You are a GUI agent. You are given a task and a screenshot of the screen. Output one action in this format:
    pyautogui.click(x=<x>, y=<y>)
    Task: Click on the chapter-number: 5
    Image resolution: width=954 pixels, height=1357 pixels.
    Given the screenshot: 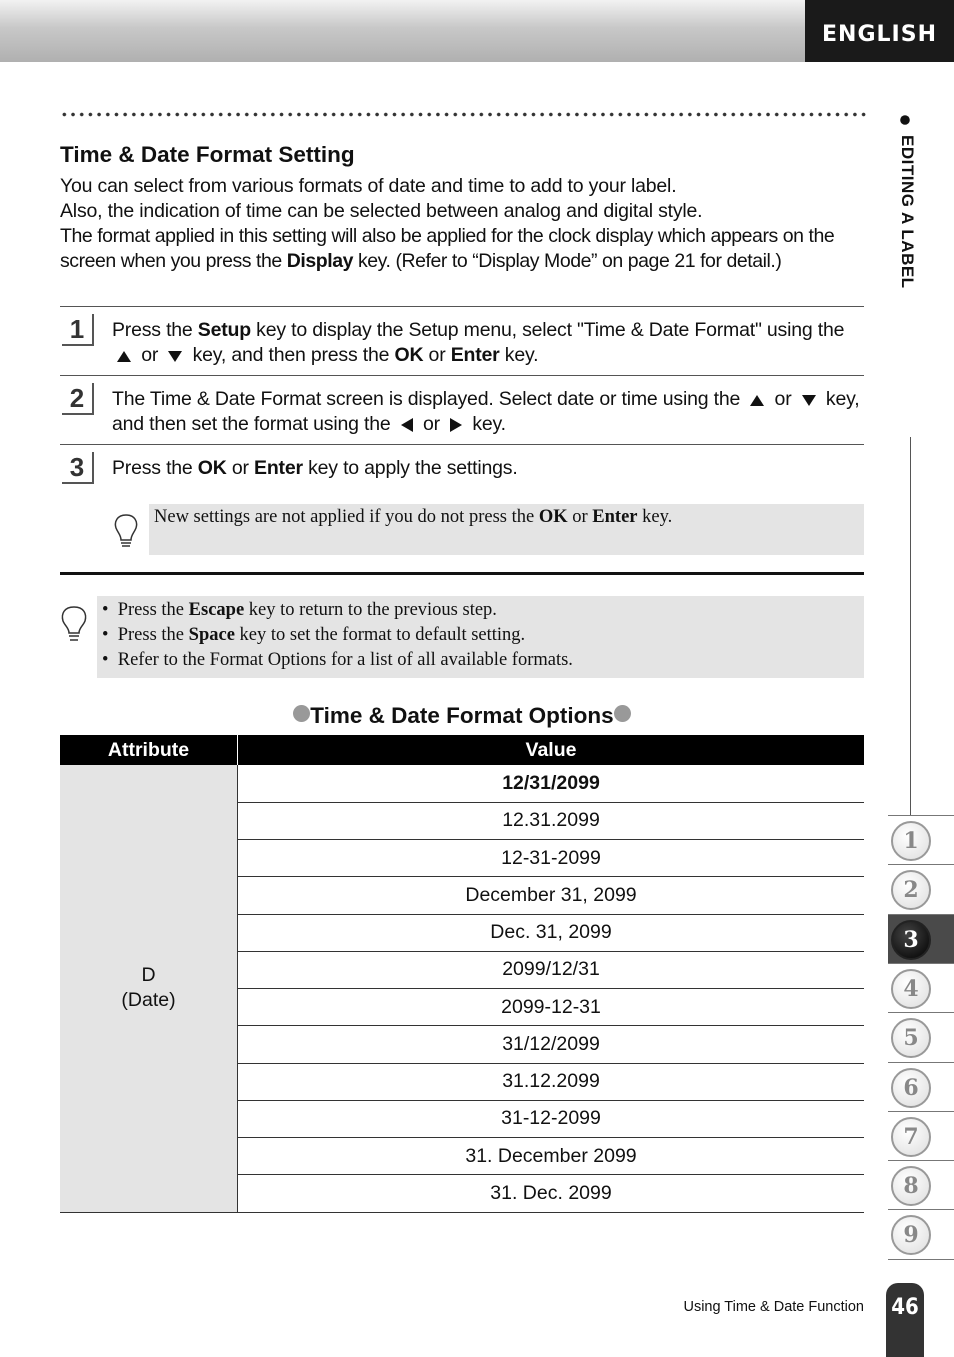 What is the action you would take?
    pyautogui.click(x=911, y=1038)
    